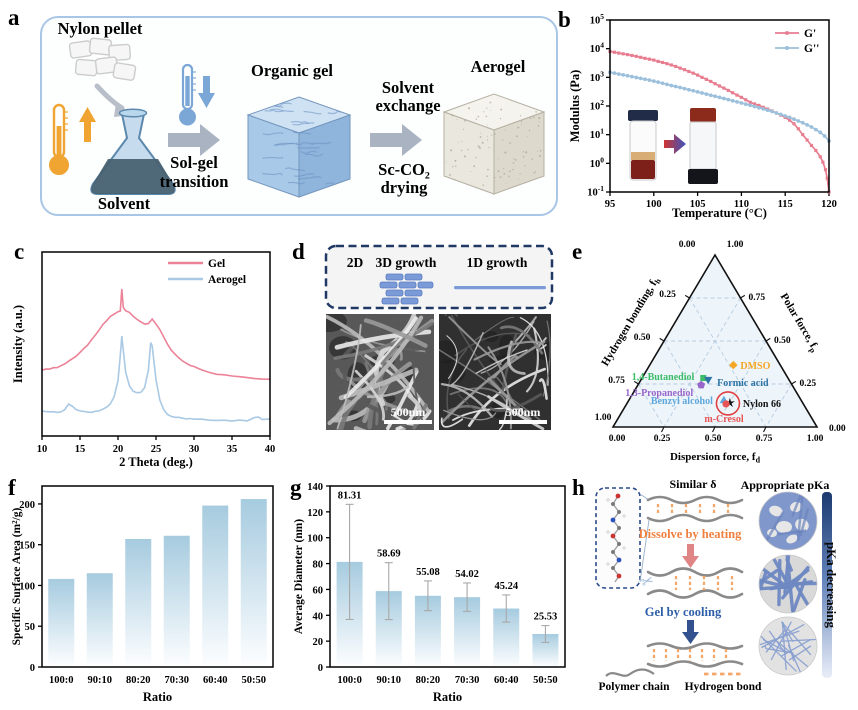 Image resolution: width=858 pixels, height=710 pixels. I want to click on flask-icon, so click(133, 151).